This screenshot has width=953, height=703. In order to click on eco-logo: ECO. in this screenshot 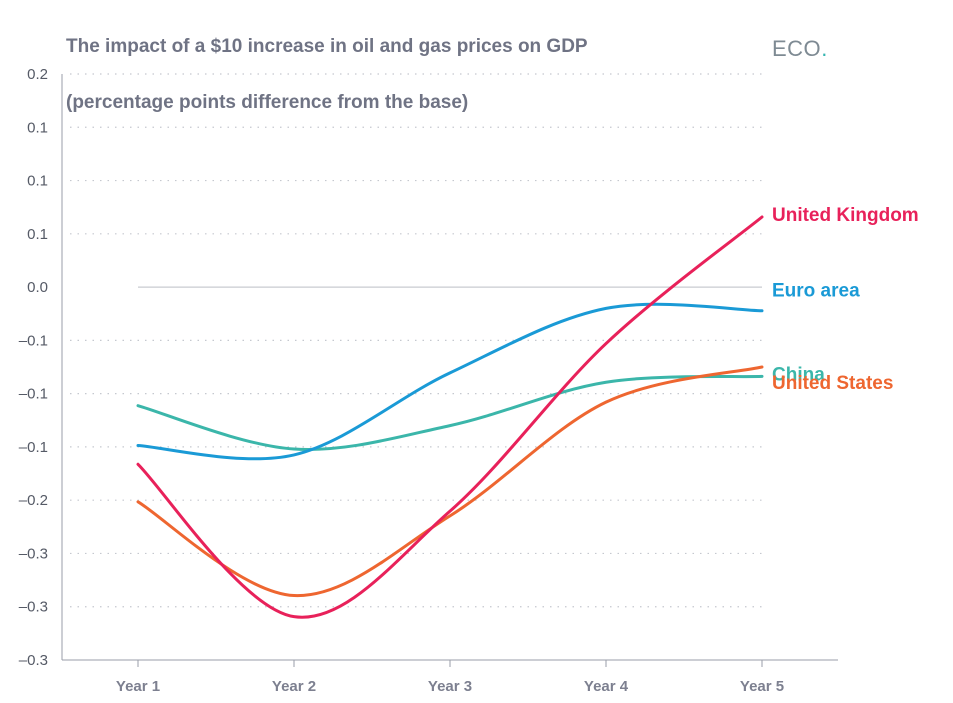, I will do `click(800, 49)`.